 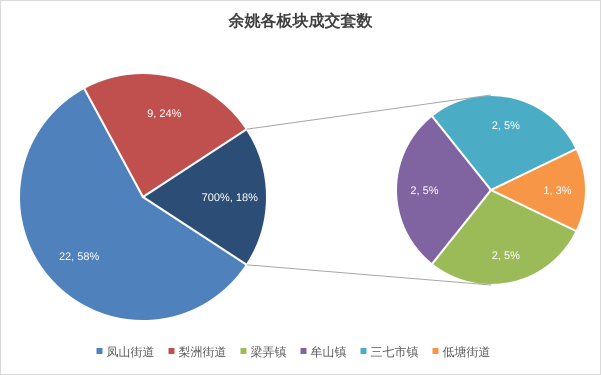 What do you see at coordinates (230, 198) in the screenshot?
I see `data-label: 700%, 18%` at bounding box center [230, 198].